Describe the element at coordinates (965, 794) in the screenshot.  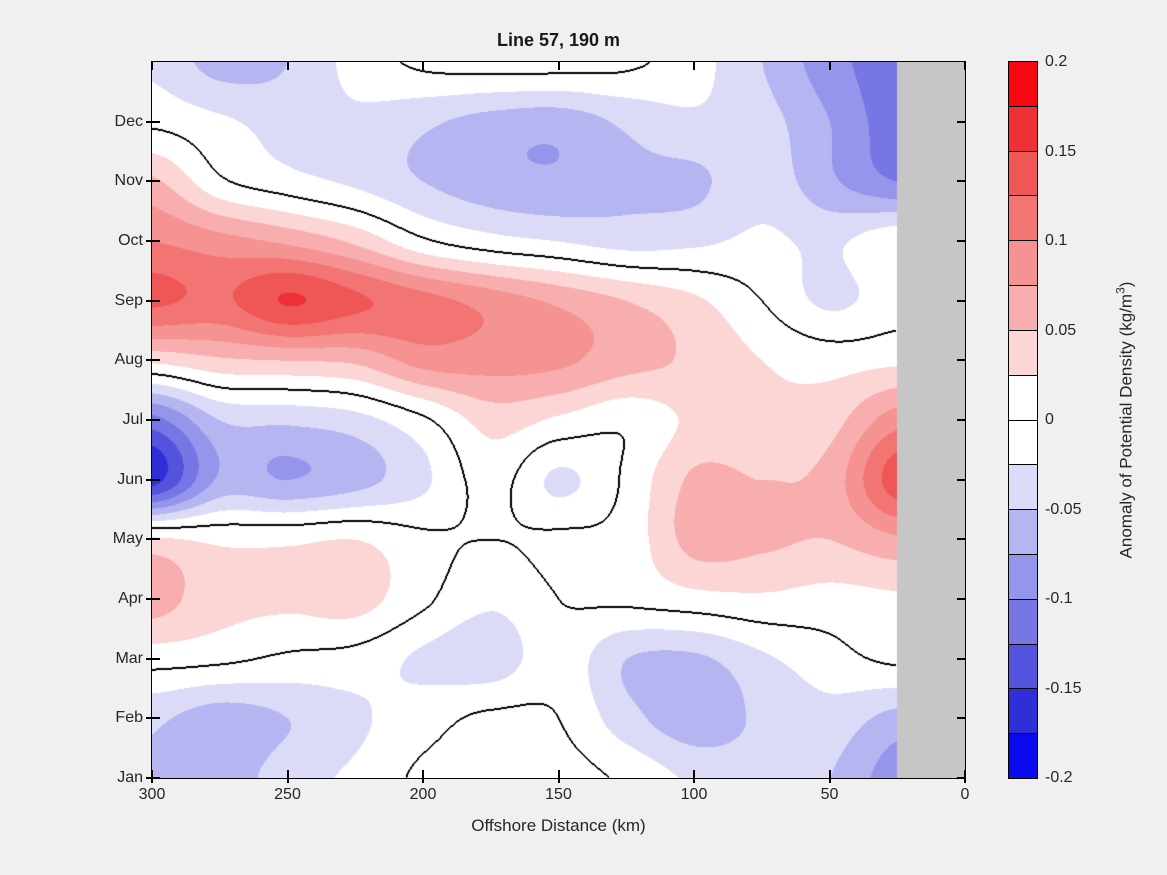
I see `x-tick-label: 0` at that location.